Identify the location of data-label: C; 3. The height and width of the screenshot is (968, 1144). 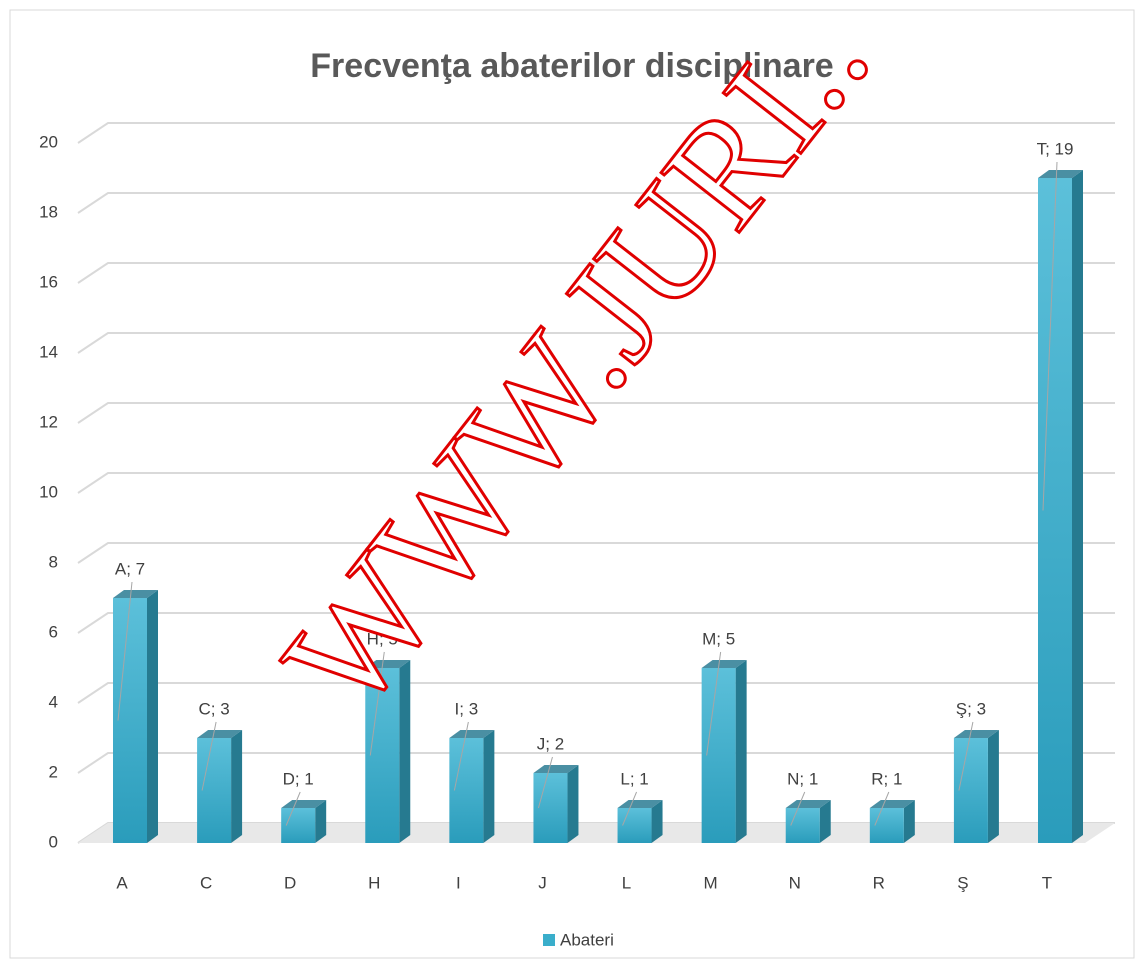
(213, 708).